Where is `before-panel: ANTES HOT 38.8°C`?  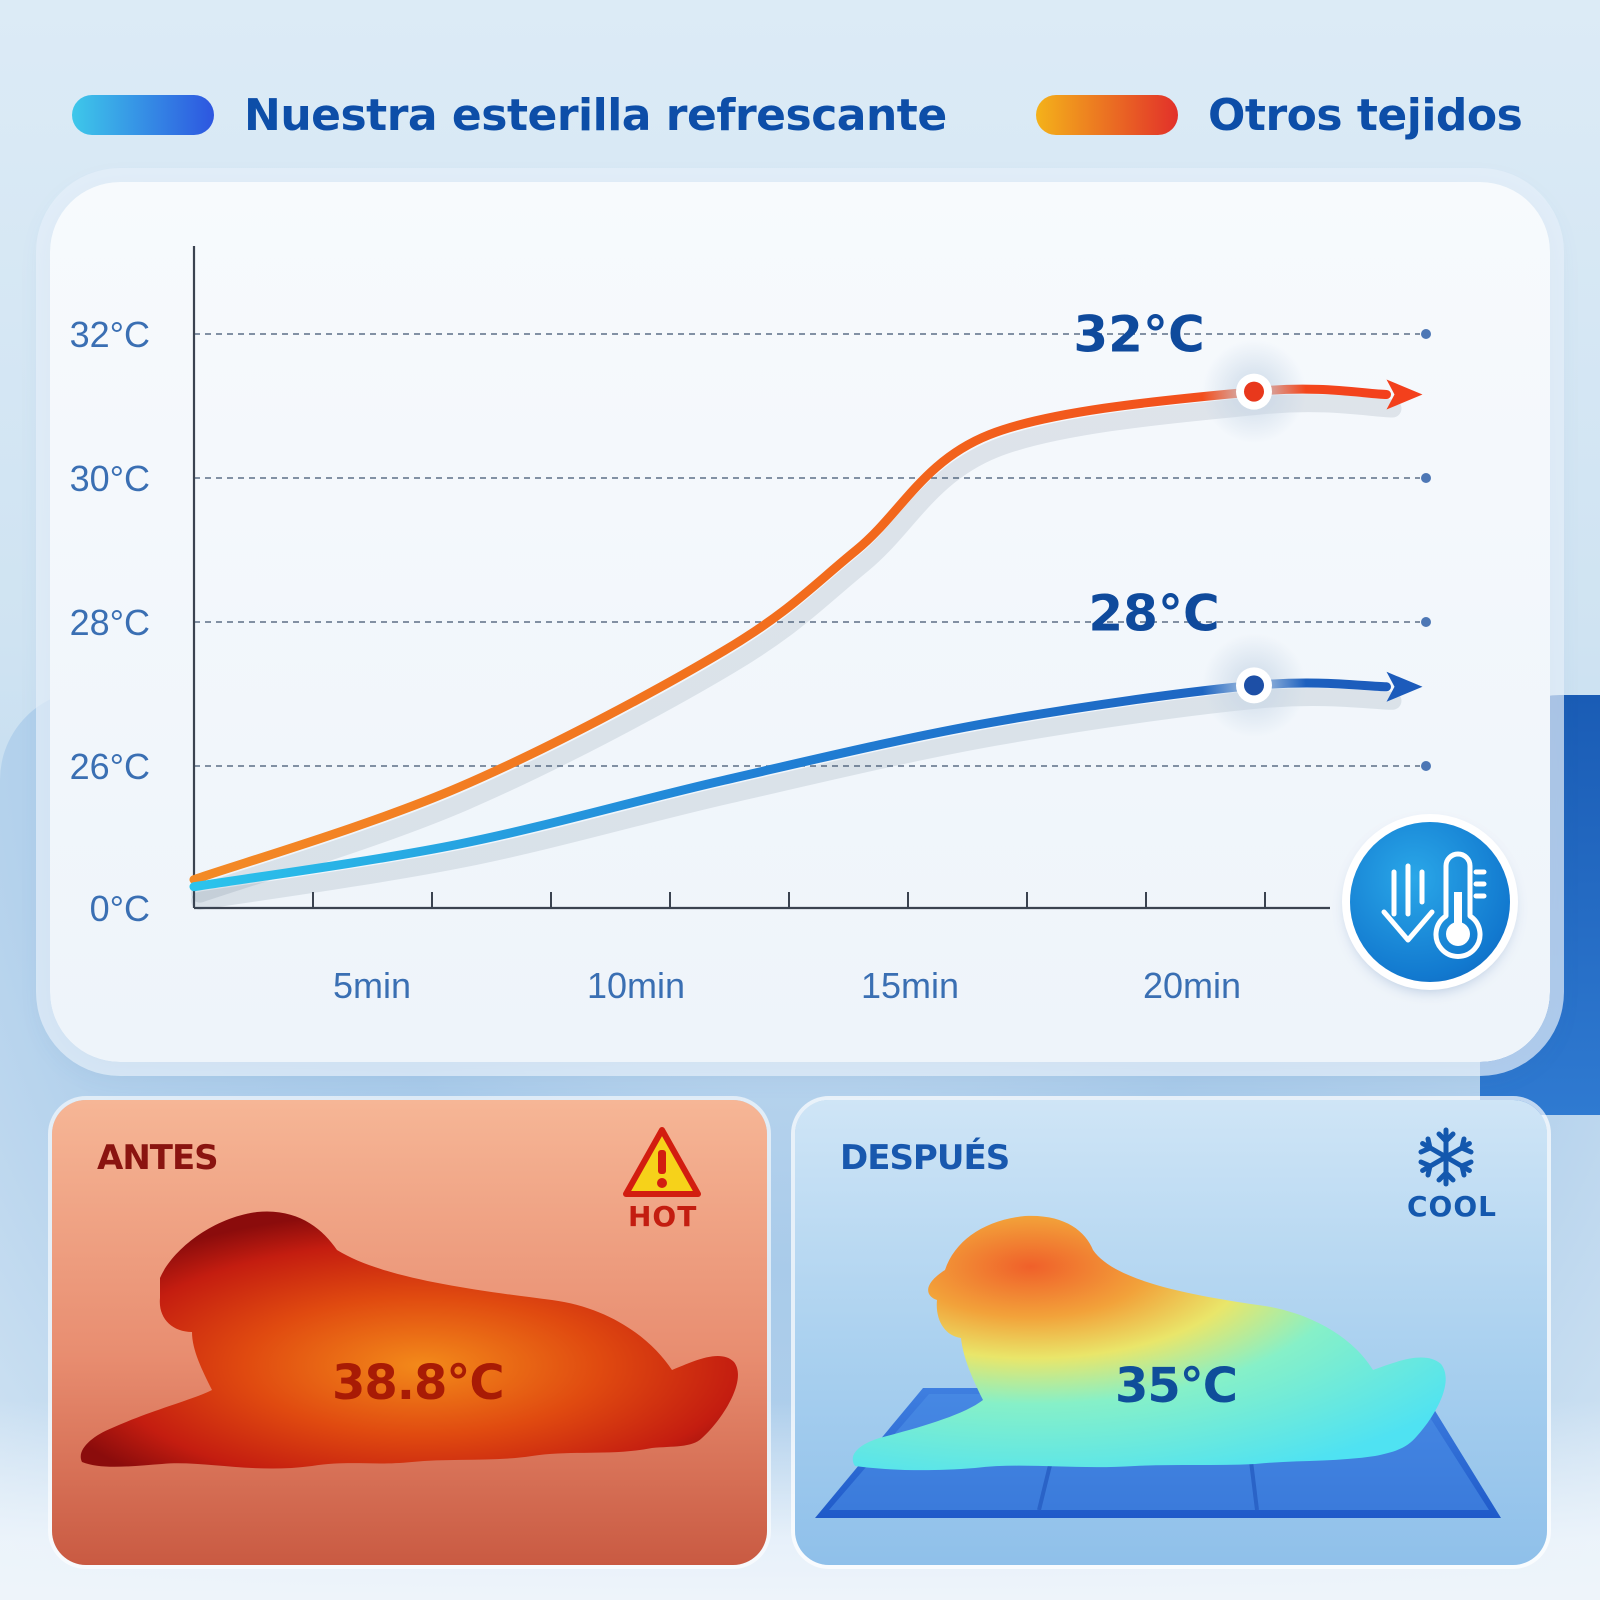 before-panel: ANTES HOT 38.8°C is located at coordinates (409, 1332).